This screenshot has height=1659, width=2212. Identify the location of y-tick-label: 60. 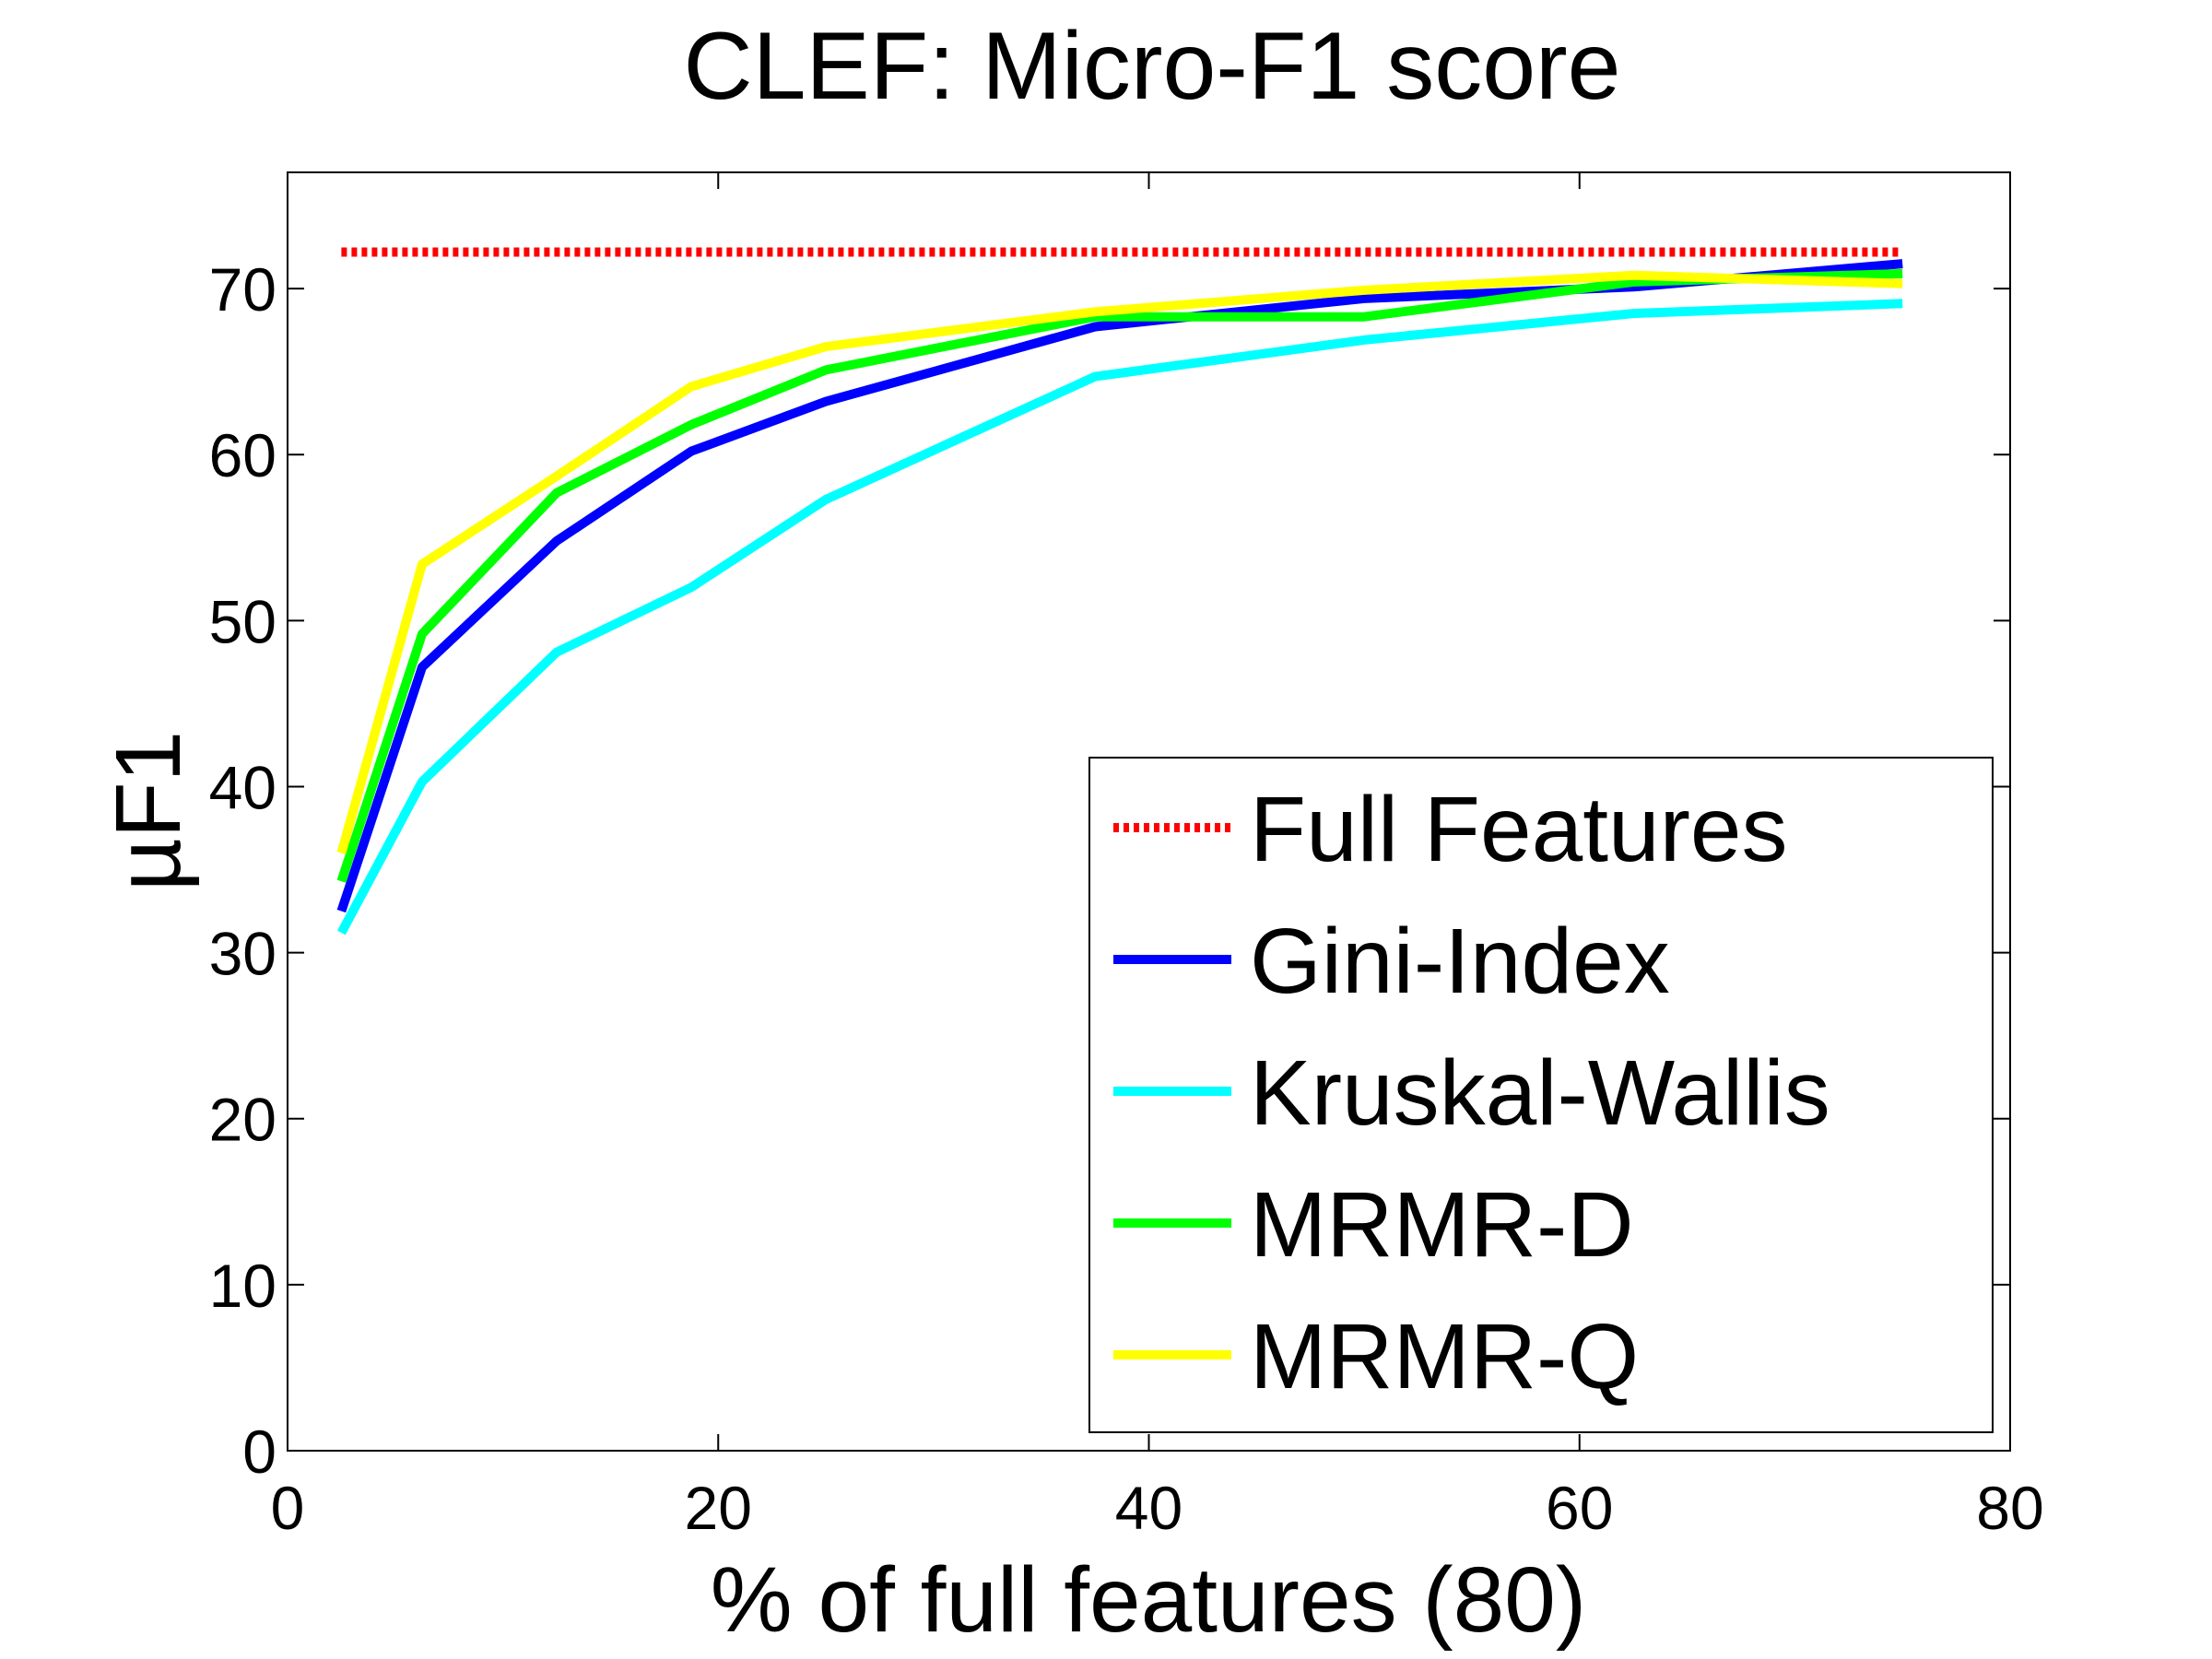
(242, 455).